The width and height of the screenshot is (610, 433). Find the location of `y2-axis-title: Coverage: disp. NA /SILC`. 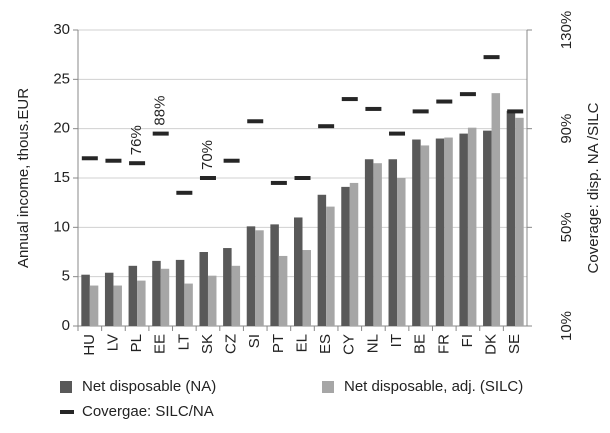

y2-axis-title: Coverage: disp. NA /SILC is located at coordinates (593, 187).